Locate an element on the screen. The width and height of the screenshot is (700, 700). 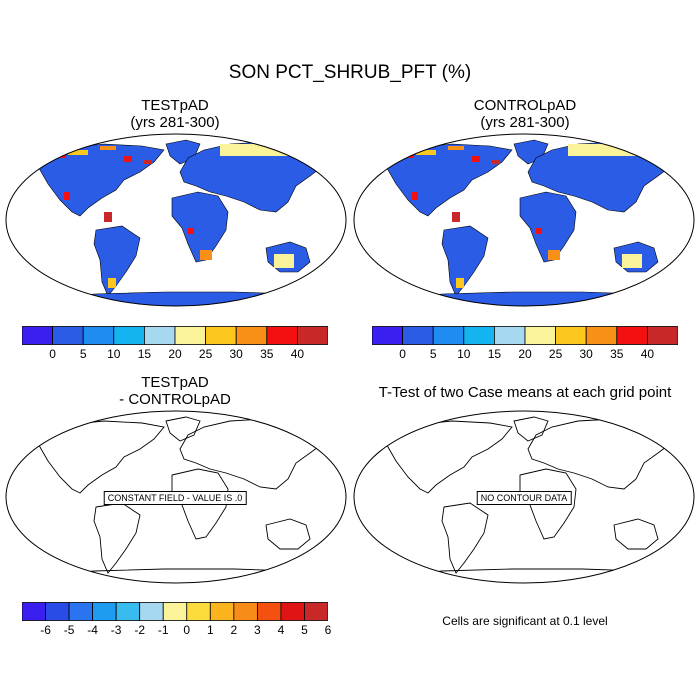
colorbar-tick-label: 2 is located at coordinates (234, 630).